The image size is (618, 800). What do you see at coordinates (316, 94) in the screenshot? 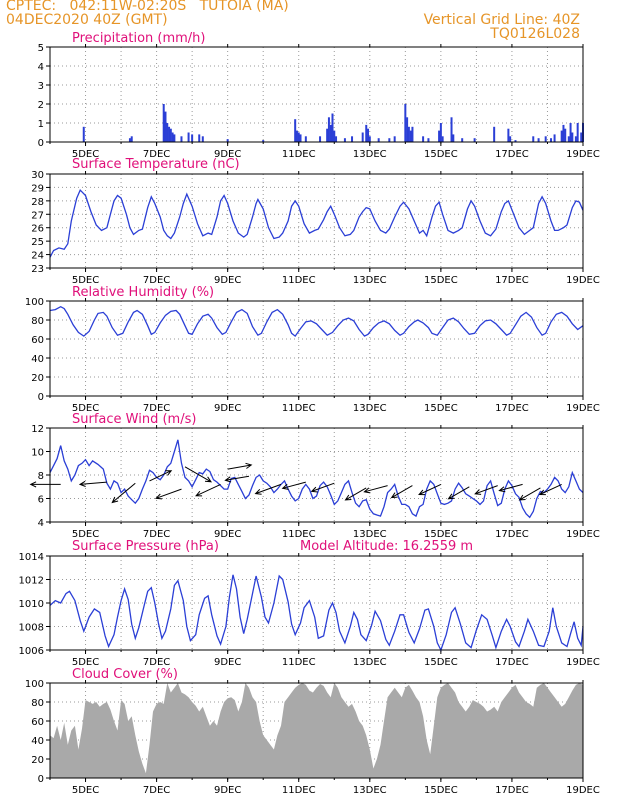
I see `precip-frame` at bounding box center [316, 94].